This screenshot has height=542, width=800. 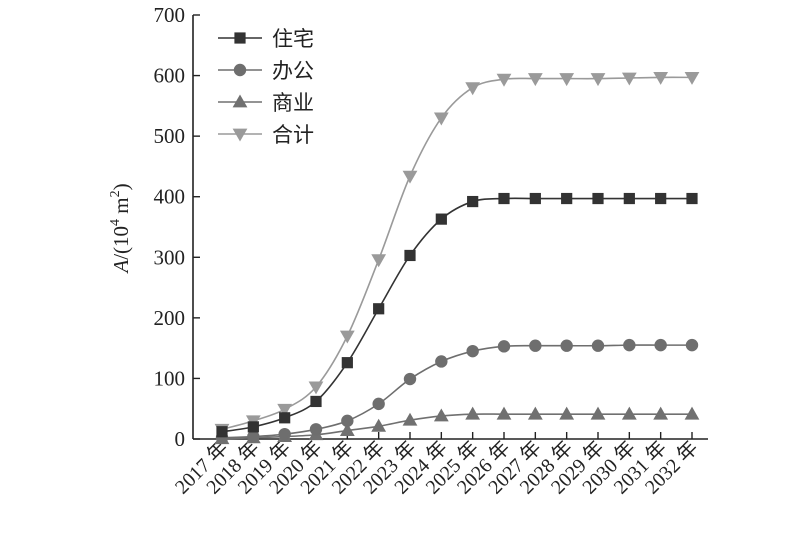 What do you see at coordinates (170, 197) in the screenshot?
I see `y-tick-label: 400` at bounding box center [170, 197].